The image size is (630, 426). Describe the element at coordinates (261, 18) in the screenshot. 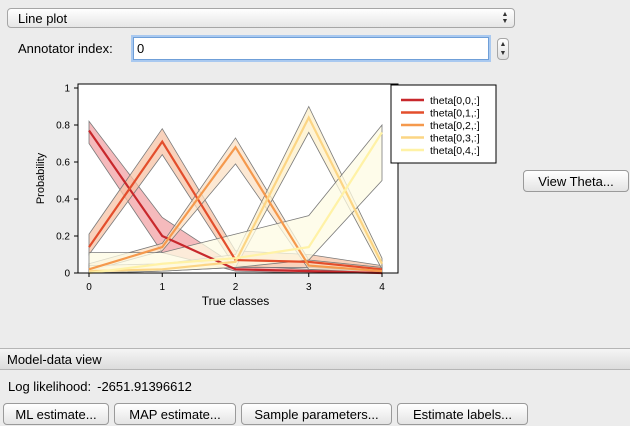

I see `plot-type-select: Line plot ▲ ▼` at that location.